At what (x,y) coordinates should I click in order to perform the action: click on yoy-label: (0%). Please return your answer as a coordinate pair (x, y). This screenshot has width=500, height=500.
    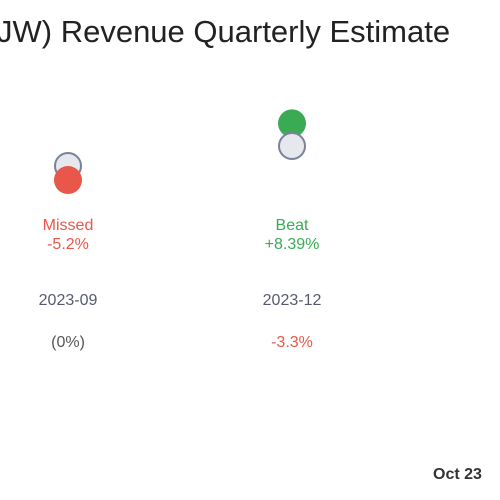
    Looking at the image, I should click on (68, 342).